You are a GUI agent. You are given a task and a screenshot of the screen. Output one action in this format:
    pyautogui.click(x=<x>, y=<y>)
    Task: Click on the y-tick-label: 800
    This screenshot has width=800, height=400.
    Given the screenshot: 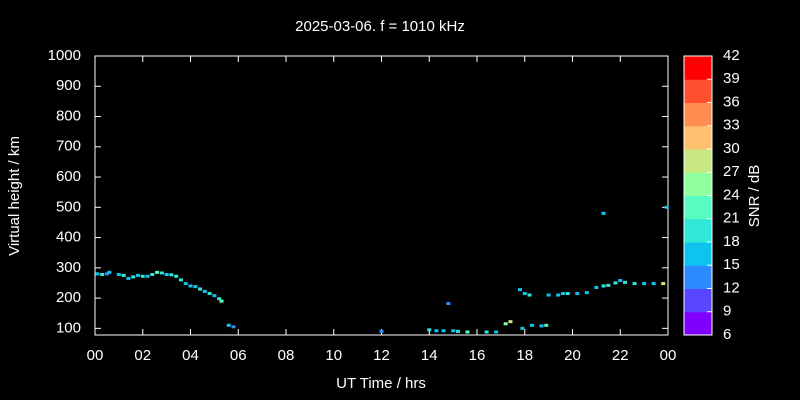 What is the action you would take?
    pyautogui.click(x=68, y=115)
    